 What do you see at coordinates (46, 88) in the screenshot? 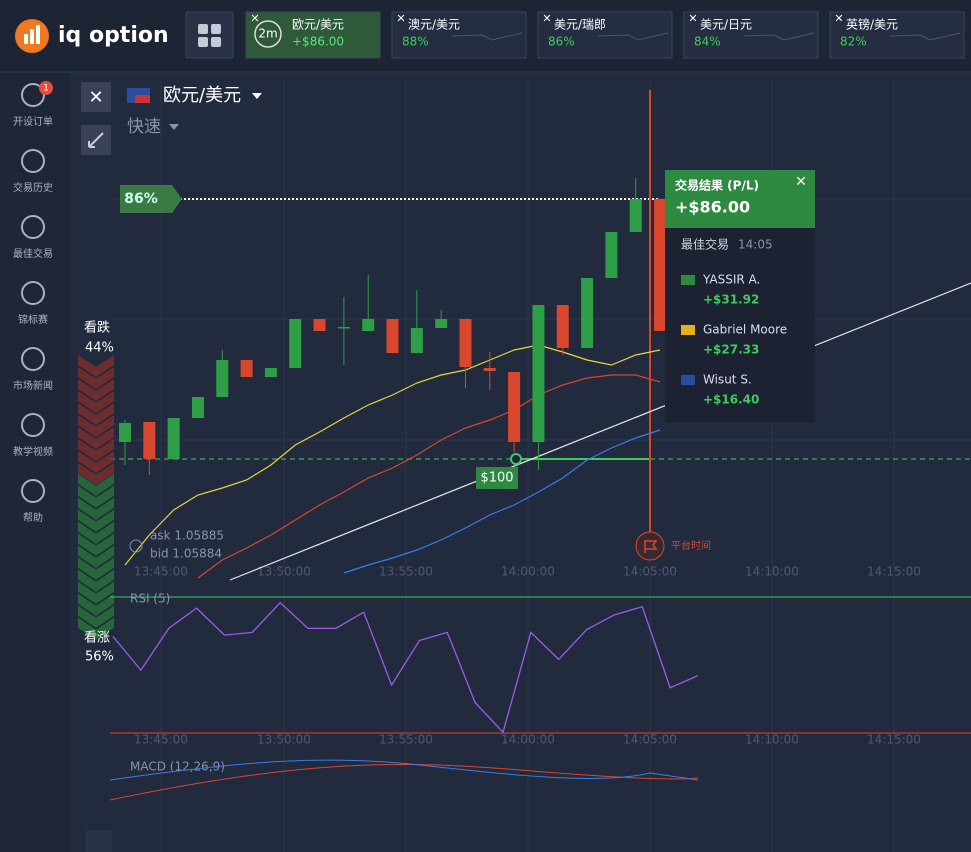
I see `badge` at bounding box center [46, 88].